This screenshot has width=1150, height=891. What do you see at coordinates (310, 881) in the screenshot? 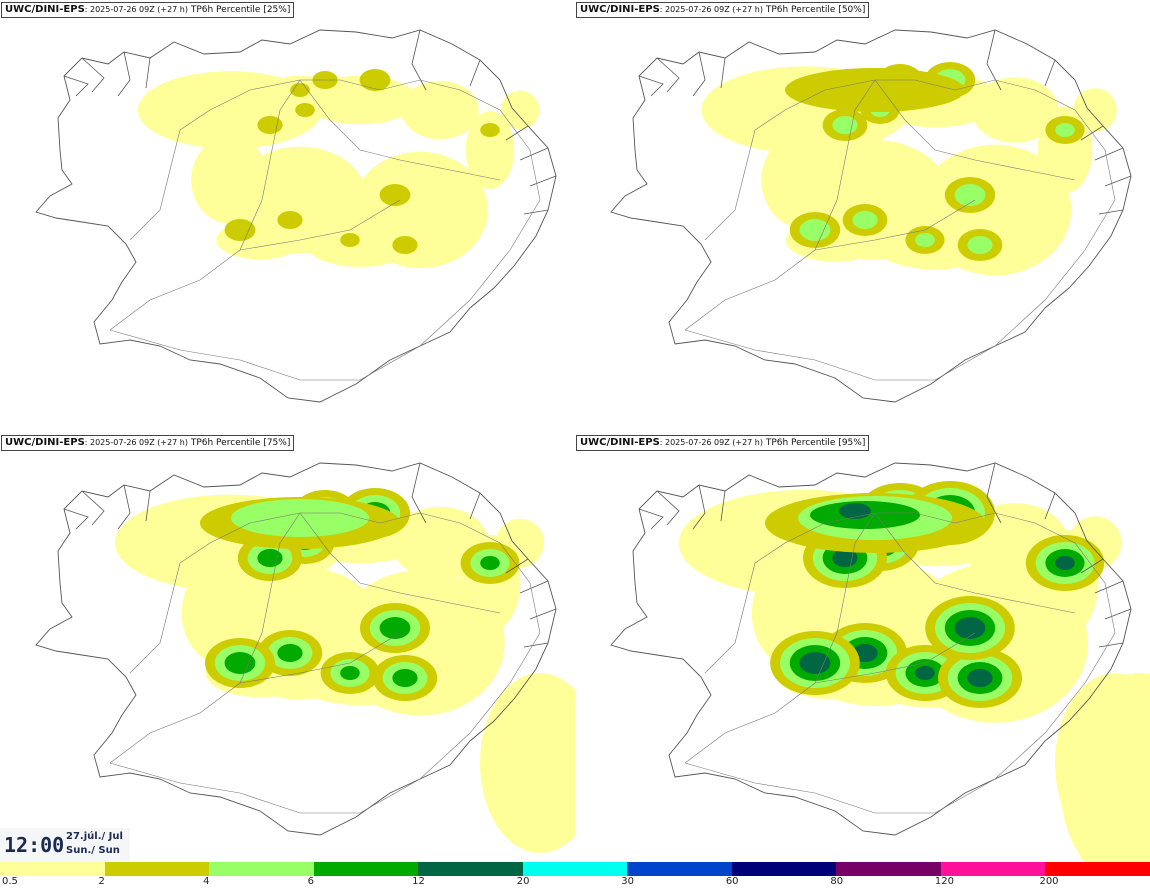
I see `legend-label: 6` at bounding box center [310, 881].